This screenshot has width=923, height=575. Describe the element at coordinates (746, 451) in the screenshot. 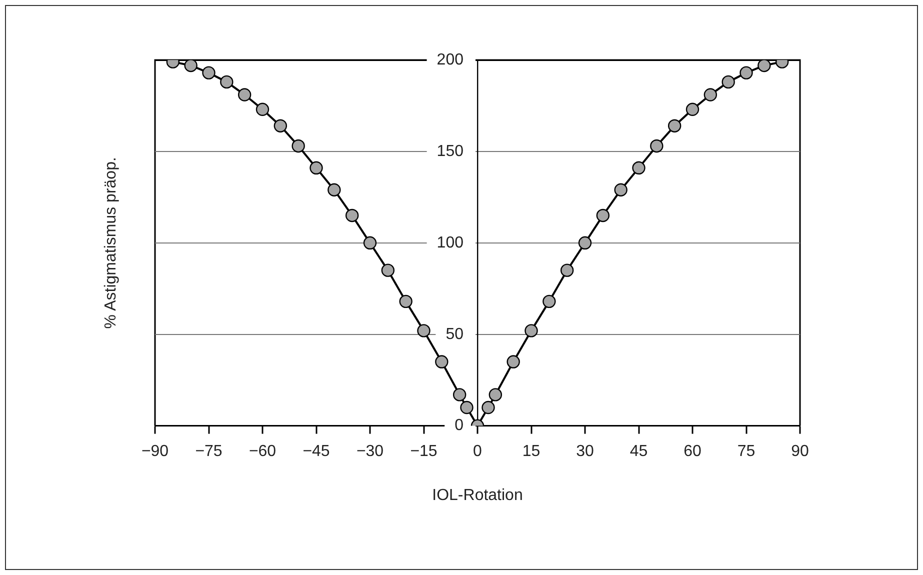

I see `x-tick-label: 75` at that location.